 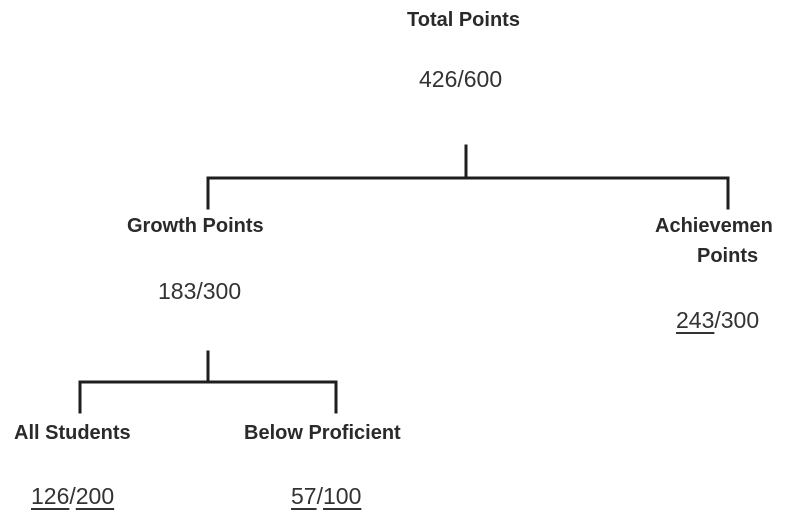 What do you see at coordinates (304, 496) in the screenshot?
I see `below-proficient-earned: 57` at bounding box center [304, 496].